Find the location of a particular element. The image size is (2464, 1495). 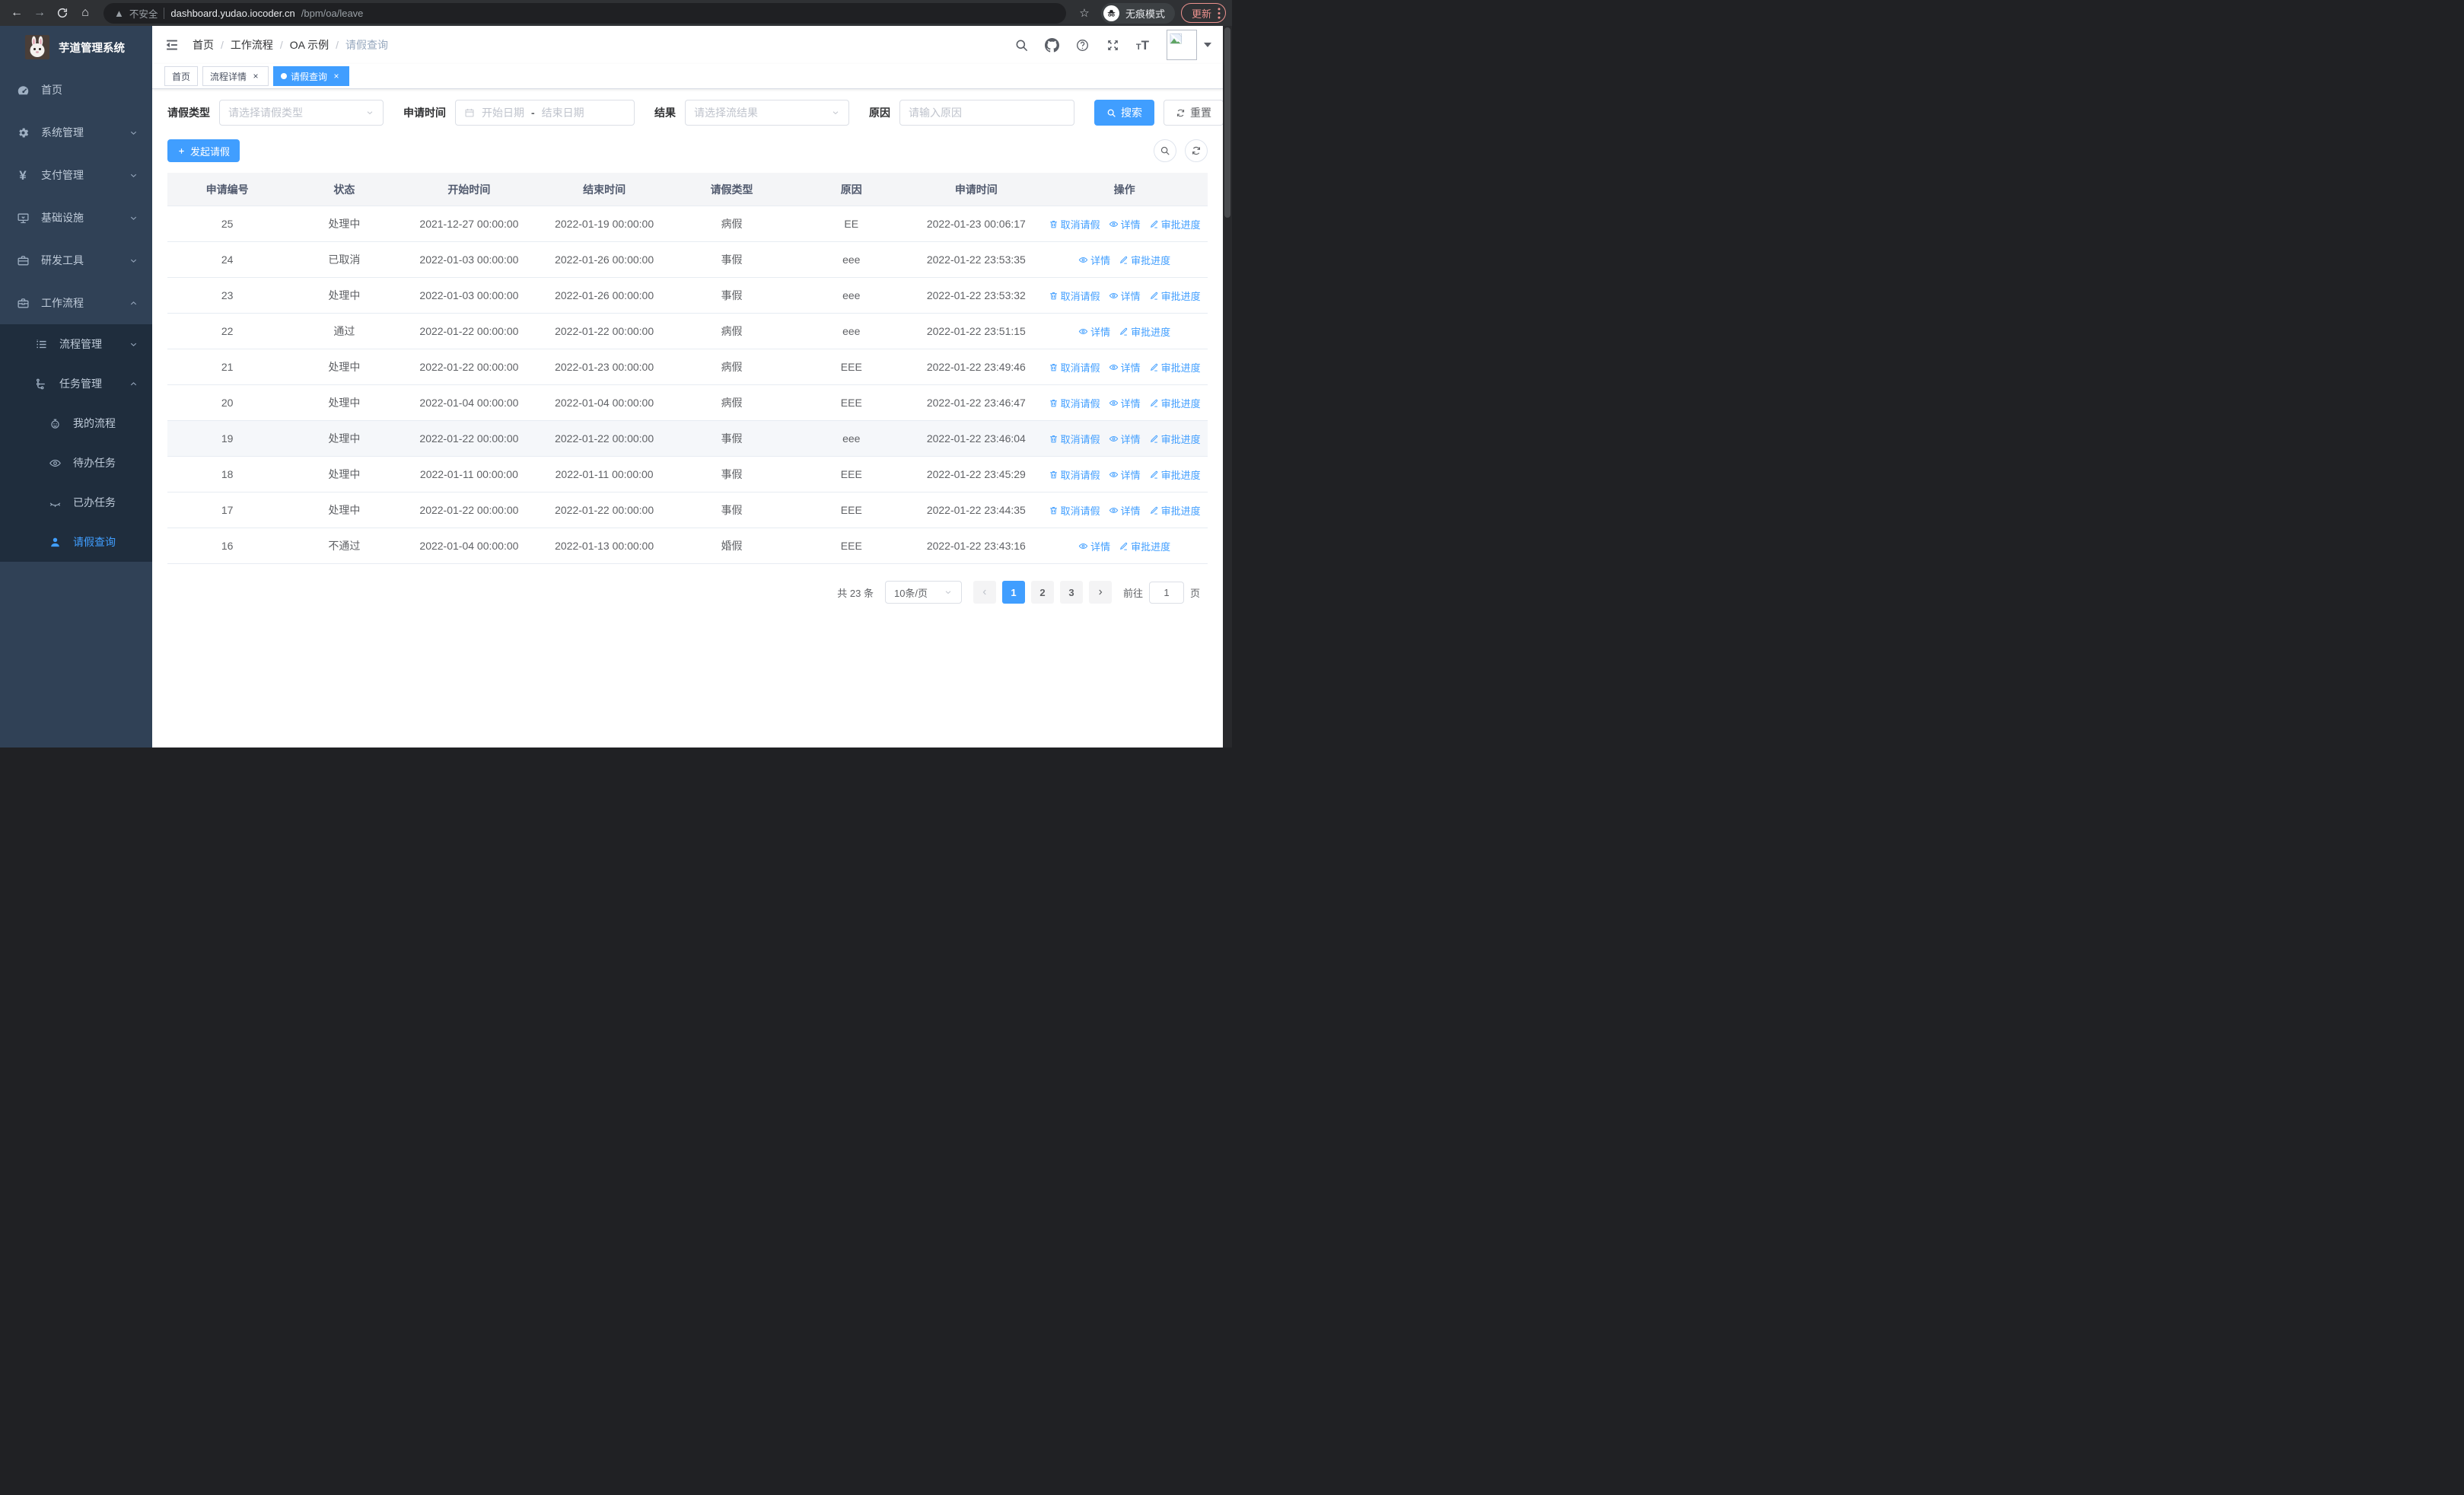

cell-reason: eee is located at coordinates (851, 331).